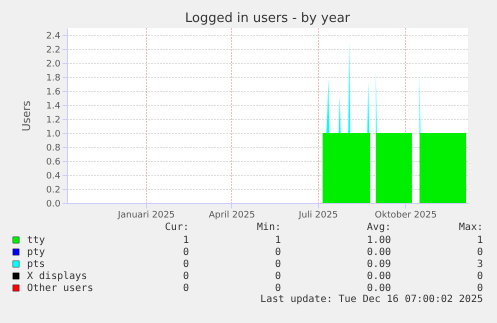  What do you see at coordinates (53, 107) in the screenshot?
I see `y-tick-label: 1.4` at bounding box center [53, 107].